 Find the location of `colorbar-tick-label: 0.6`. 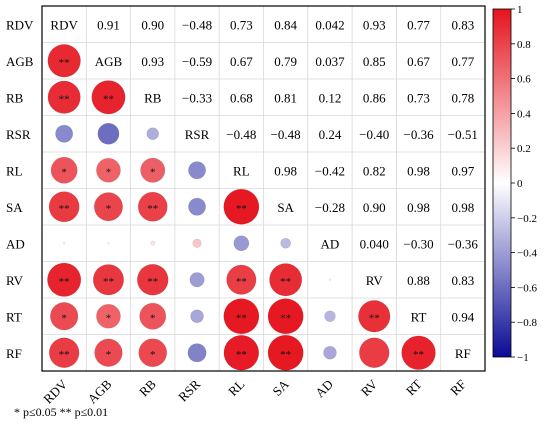

colorbar-tick-label: 0.6 is located at coordinates (524, 80).